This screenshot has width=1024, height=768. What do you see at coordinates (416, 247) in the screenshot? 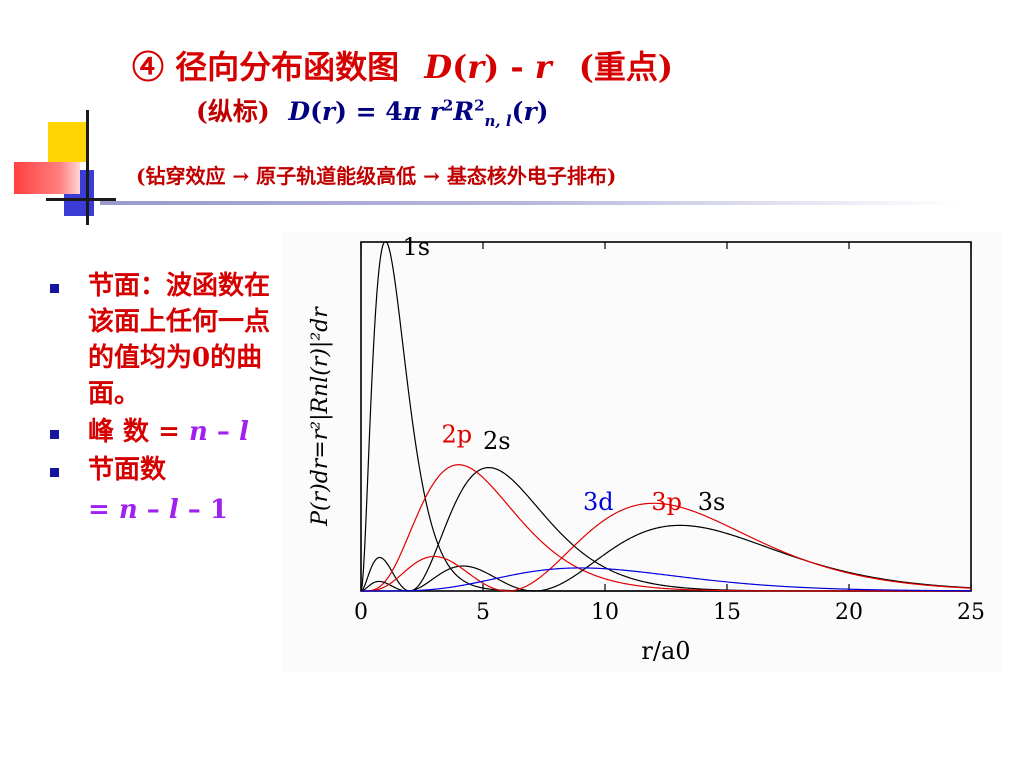
I see `series-label-1s: 1s` at bounding box center [416, 247].